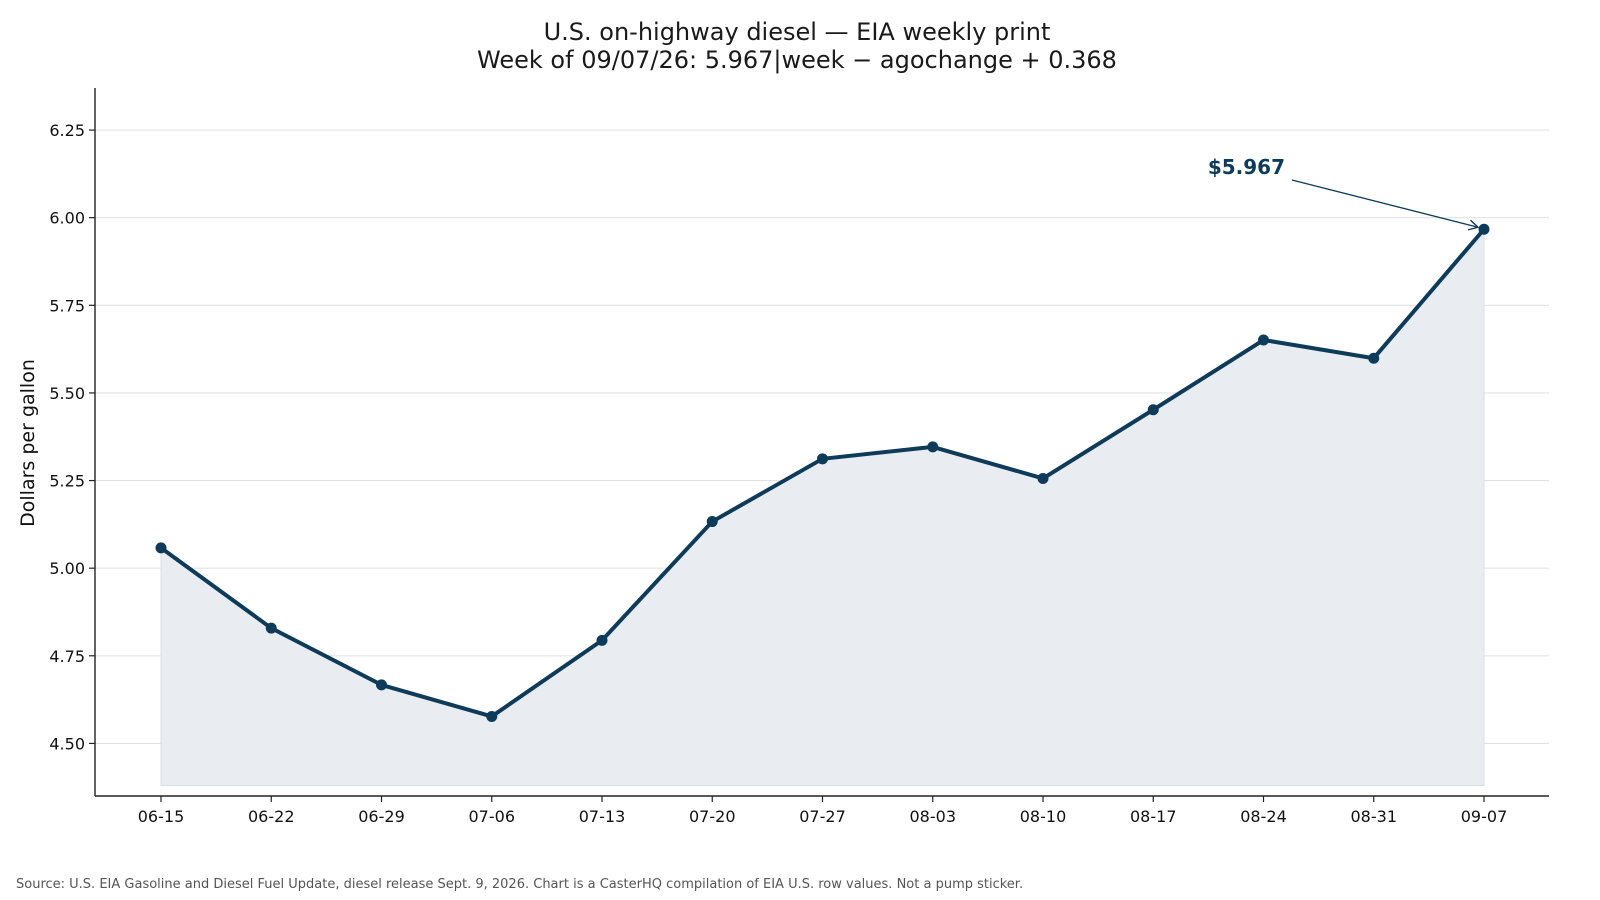 The width and height of the screenshot is (1600, 900). I want to click on y-axis-ticks: 4.50 4.75 5.00 5.25 5.50 5.75 6.00 6.25, so click(72, 437).